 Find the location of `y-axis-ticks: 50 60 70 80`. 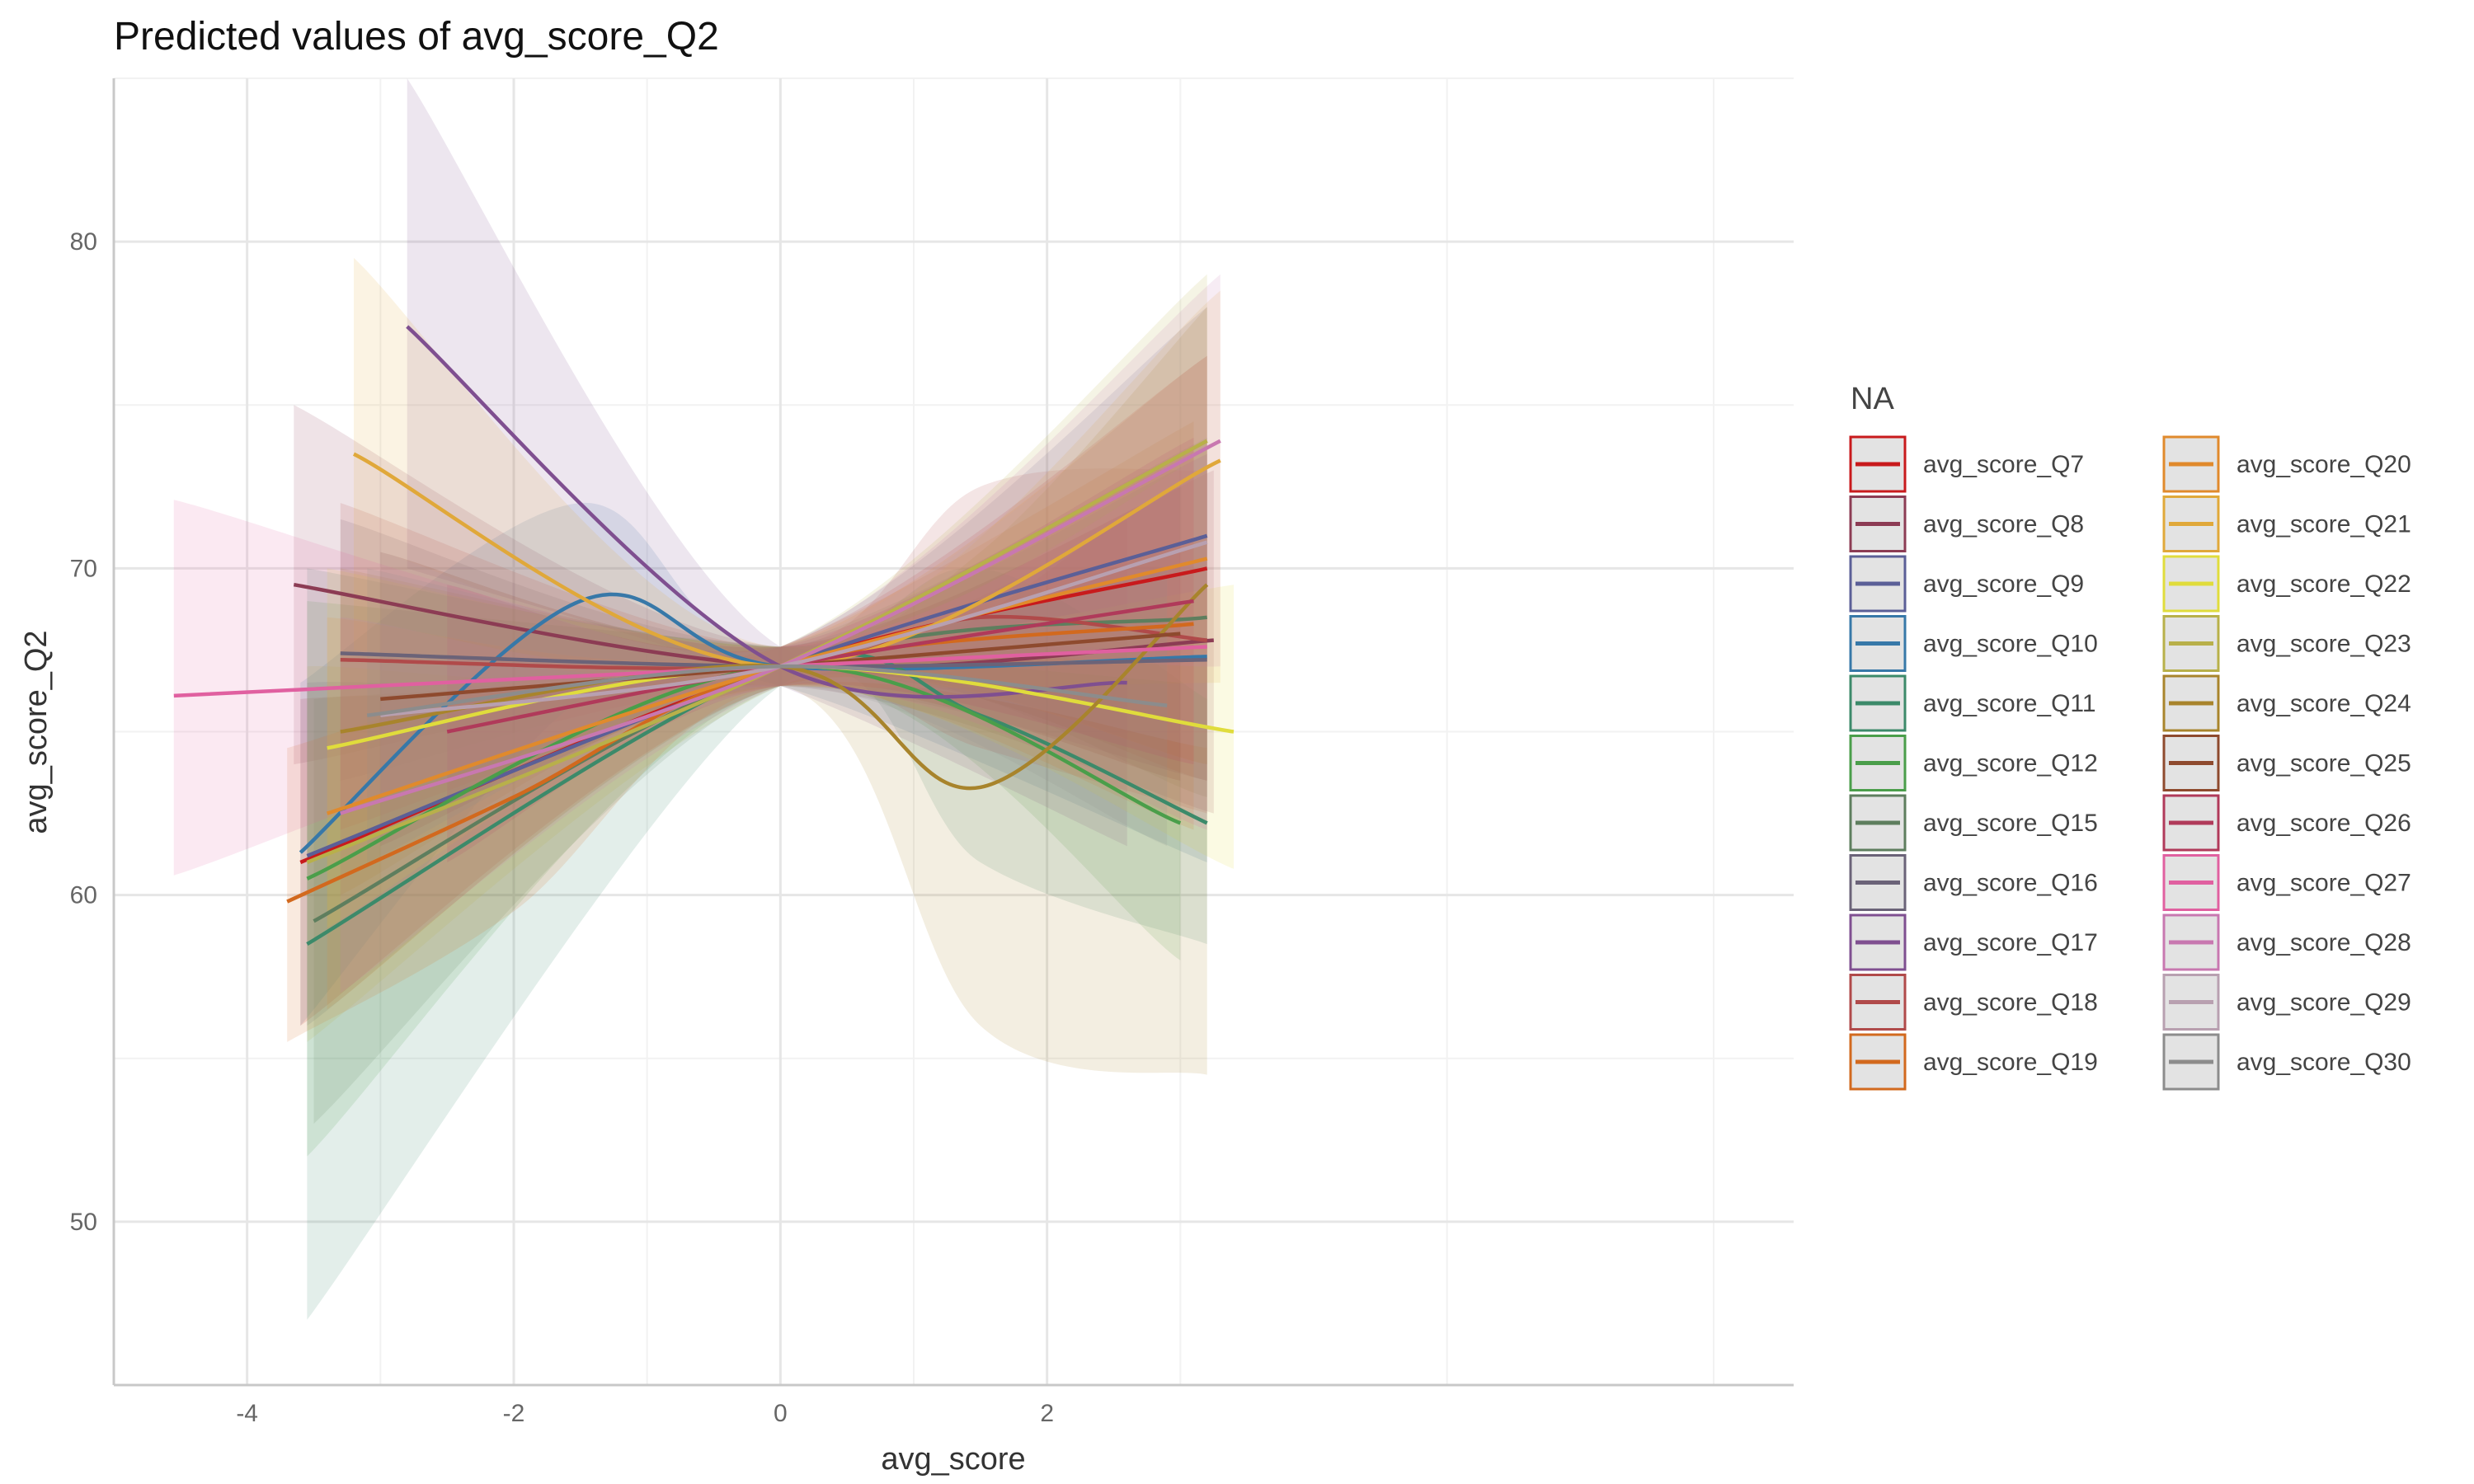

y-axis-ticks: 50 60 70 80 is located at coordinates (83, 732).